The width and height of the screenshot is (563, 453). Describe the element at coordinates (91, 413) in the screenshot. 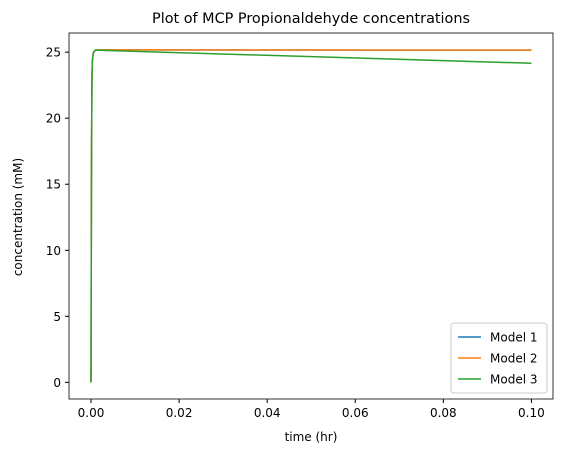

I see `x-tick-label: 0.00` at that location.